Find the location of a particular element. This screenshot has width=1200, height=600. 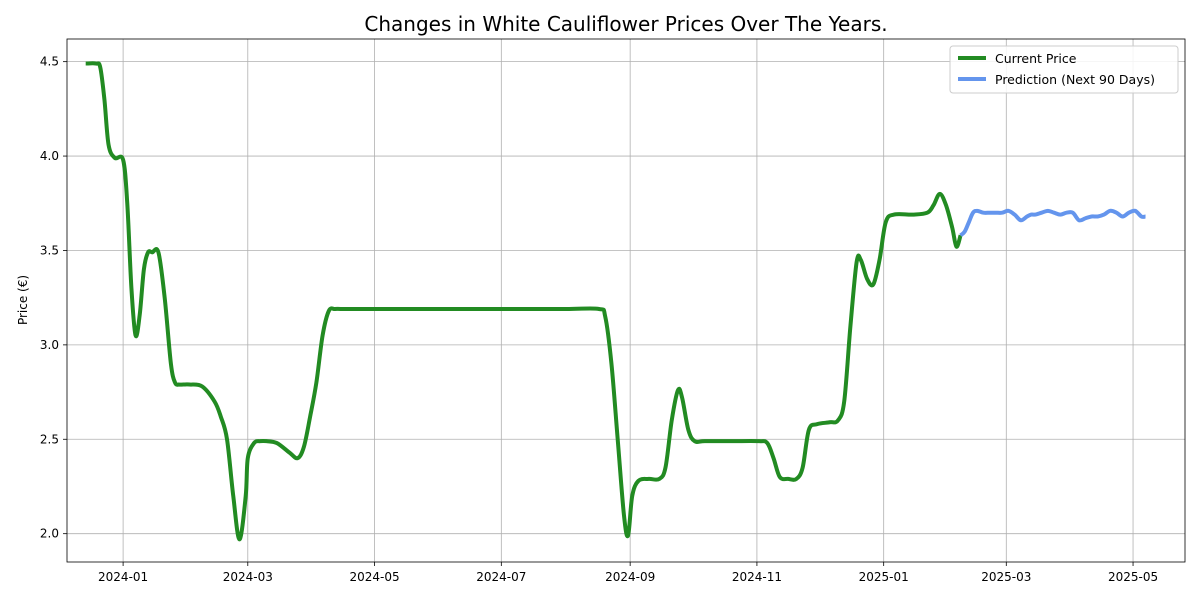

x-tick-label: 2025-01 is located at coordinates (884, 577).